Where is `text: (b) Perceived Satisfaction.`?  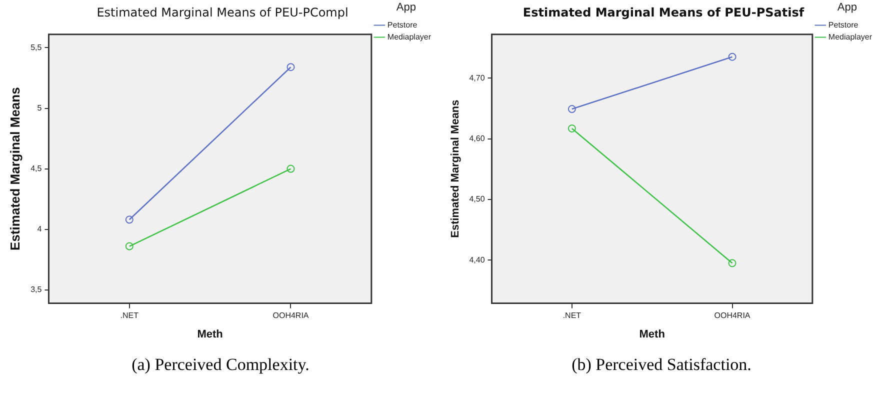
text: (b) Perceived Satisfaction. is located at coordinates (661, 365).